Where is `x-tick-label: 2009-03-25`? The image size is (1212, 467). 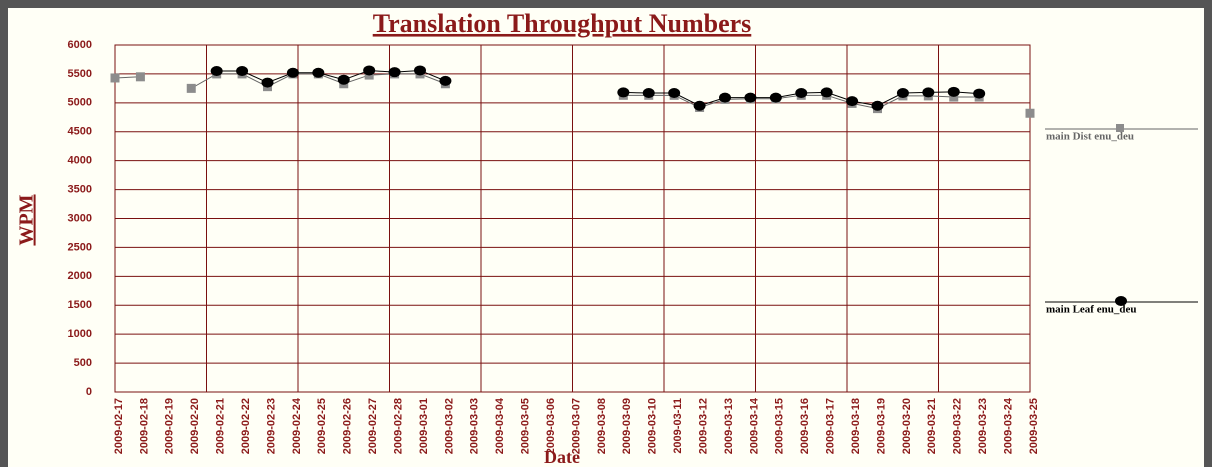
x-tick-label: 2009-03-25 is located at coordinates (1034, 426).